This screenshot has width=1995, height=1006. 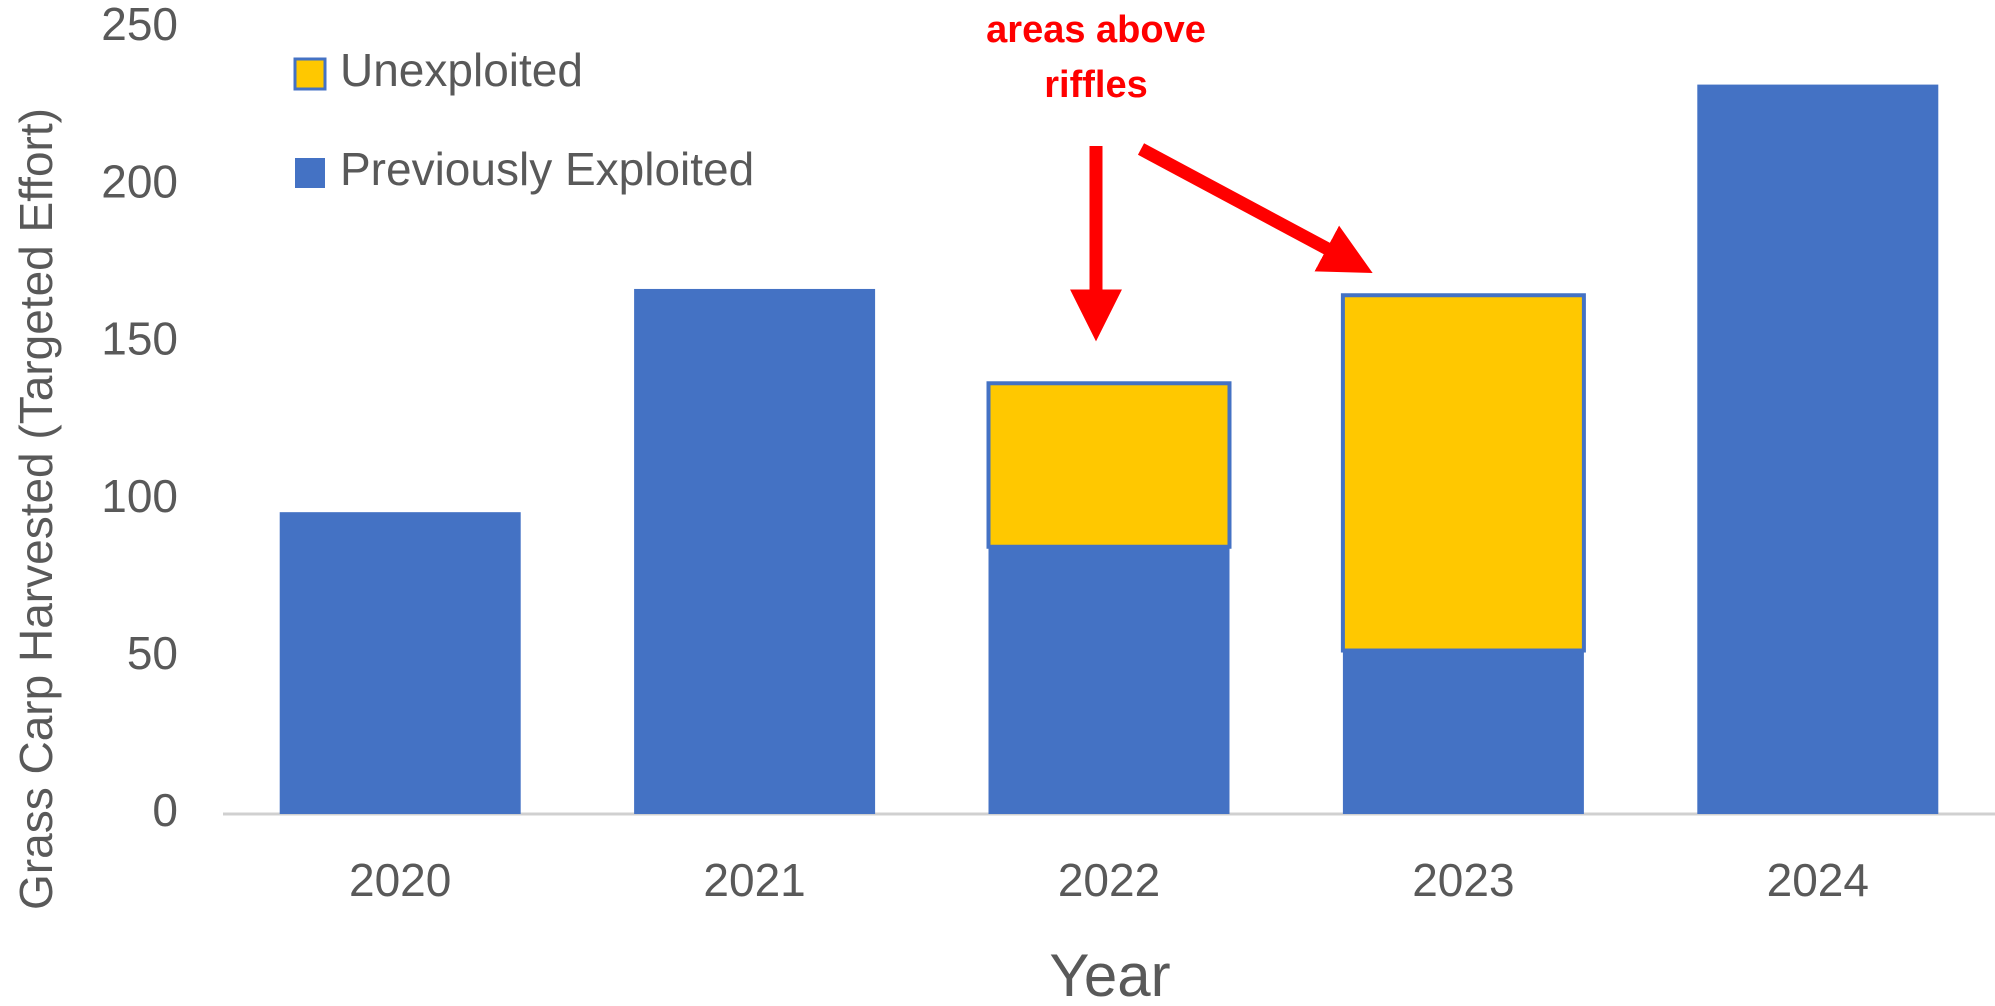 I want to click on x-tick-label: 2024, so click(x=1818, y=880).